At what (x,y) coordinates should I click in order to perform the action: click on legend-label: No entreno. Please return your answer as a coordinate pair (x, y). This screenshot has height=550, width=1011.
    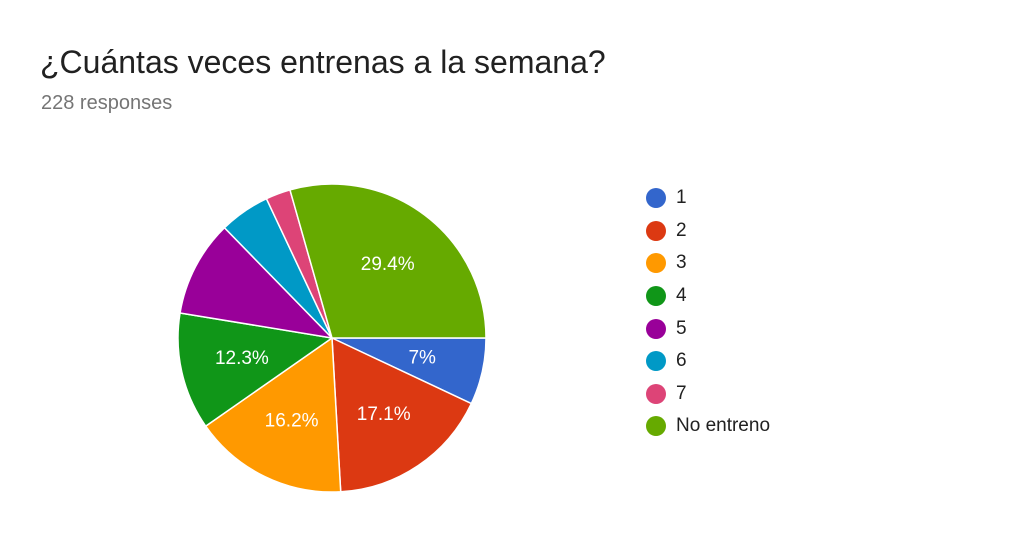
    Looking at the image, I should click on (723, 426).